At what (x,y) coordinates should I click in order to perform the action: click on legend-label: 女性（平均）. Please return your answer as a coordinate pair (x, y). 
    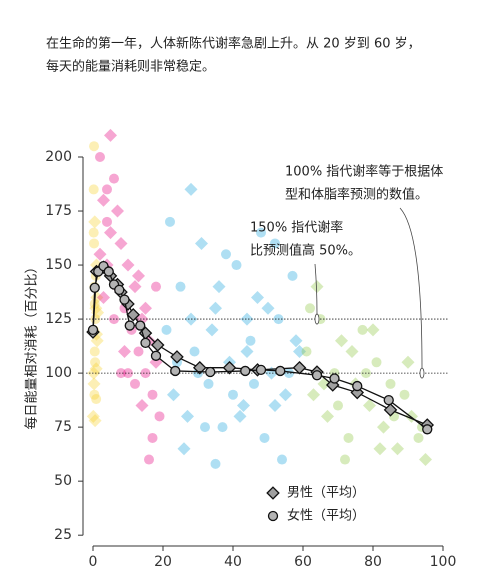
    Looking at the image, I should click on (326, 516).